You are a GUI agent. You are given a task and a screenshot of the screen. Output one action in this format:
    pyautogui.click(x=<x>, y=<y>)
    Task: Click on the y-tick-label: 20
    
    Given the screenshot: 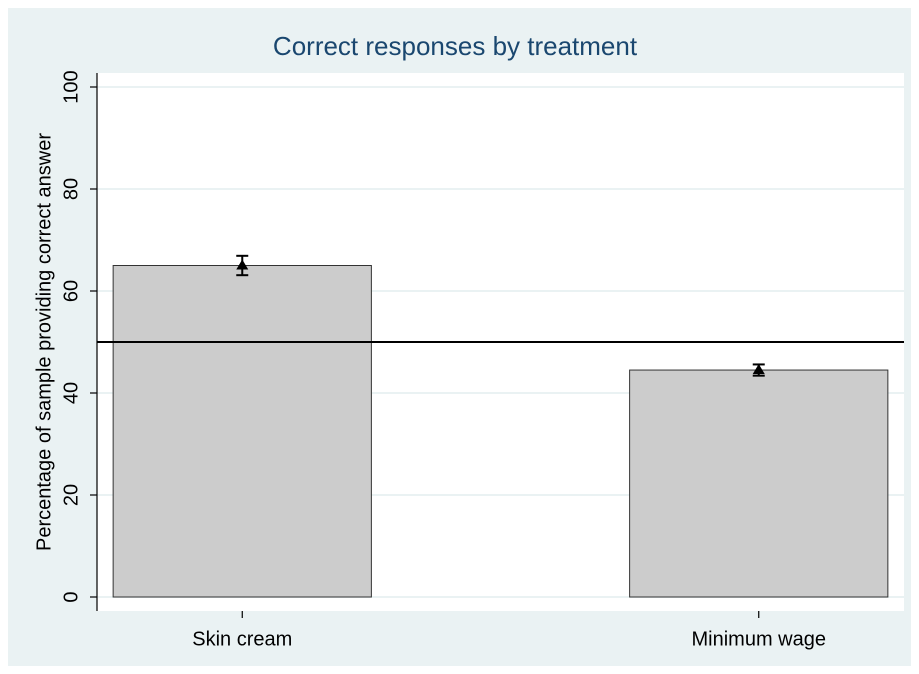 What is the action you would take?
    pyautogui.click(x=71, y=495)
    